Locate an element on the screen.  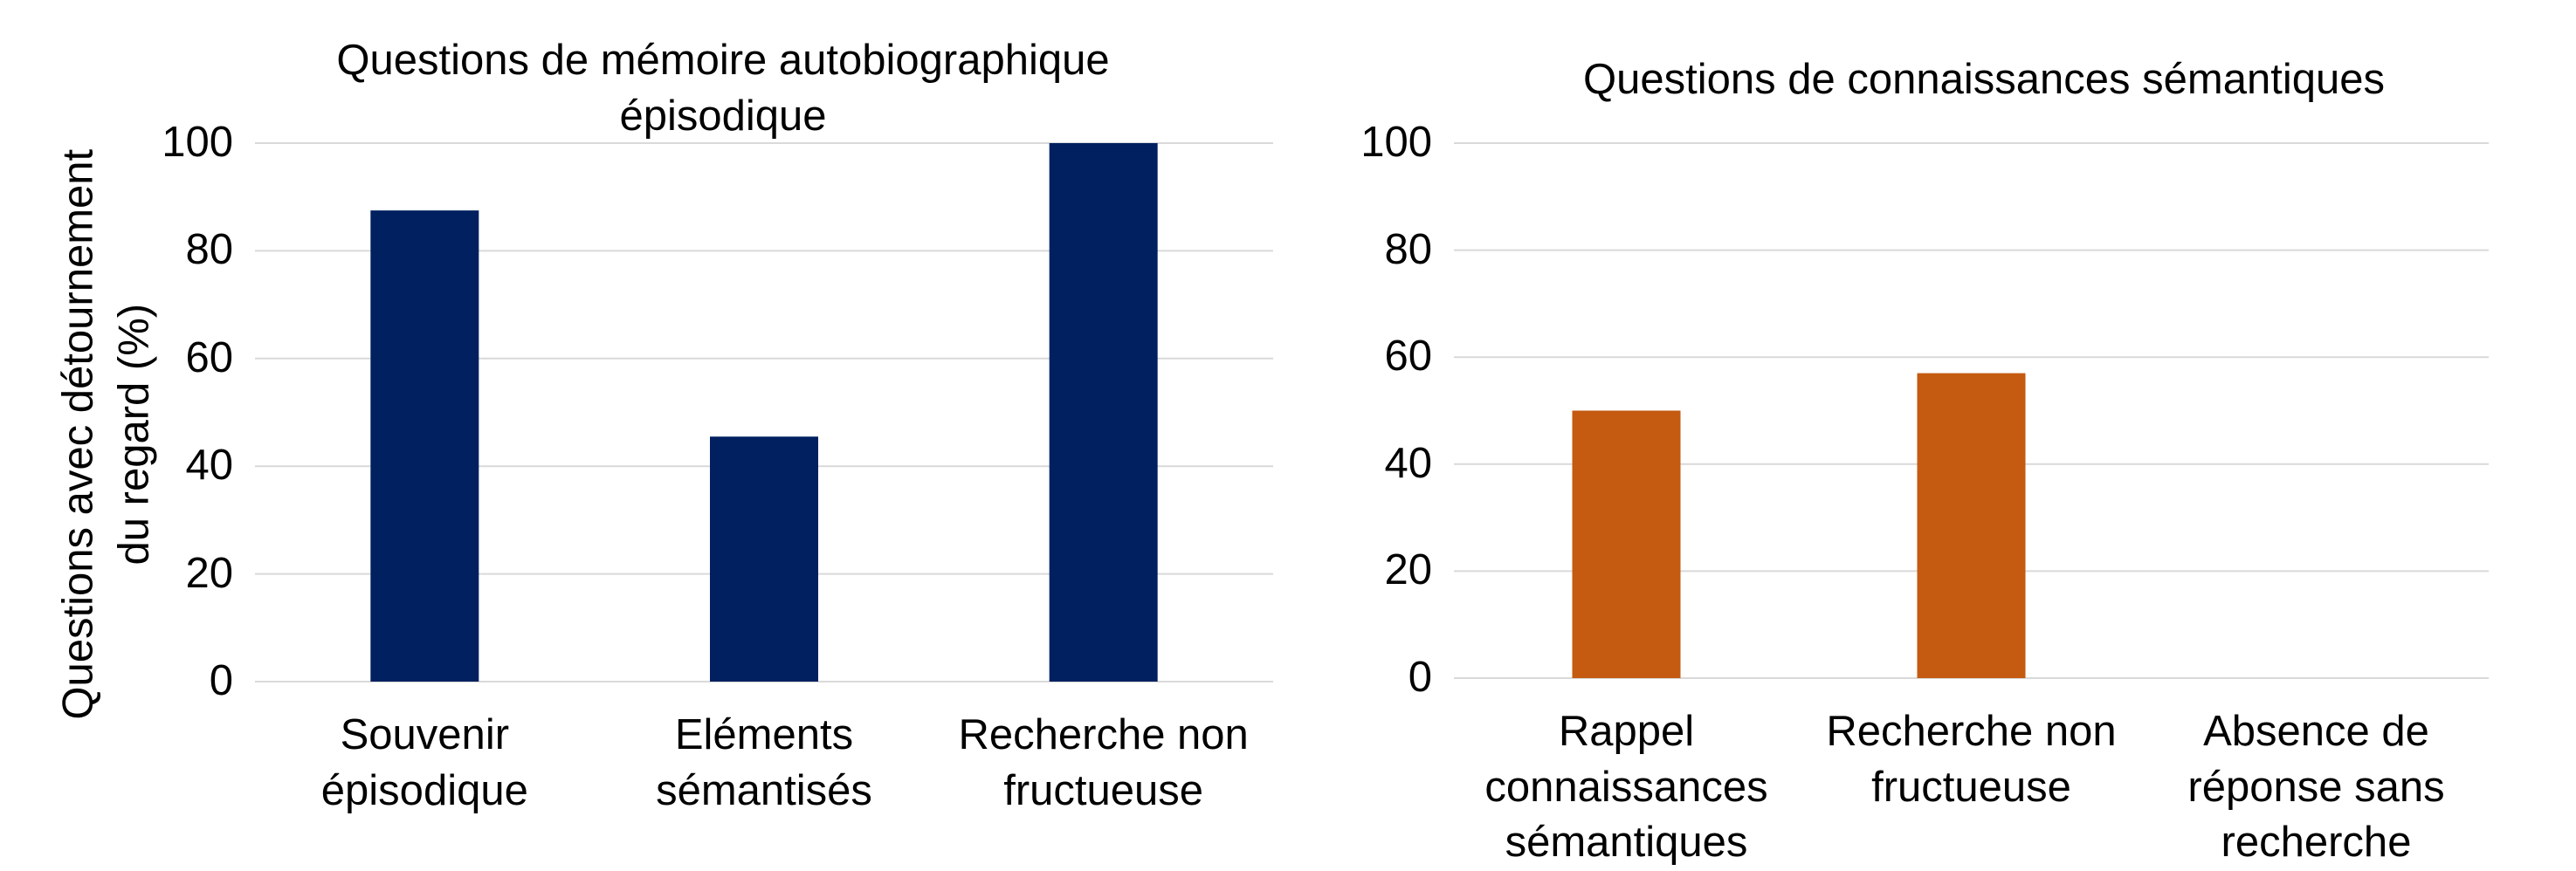
x-tick-label: Absence de réponse sans recherche is located at coordinates (2316, 787).